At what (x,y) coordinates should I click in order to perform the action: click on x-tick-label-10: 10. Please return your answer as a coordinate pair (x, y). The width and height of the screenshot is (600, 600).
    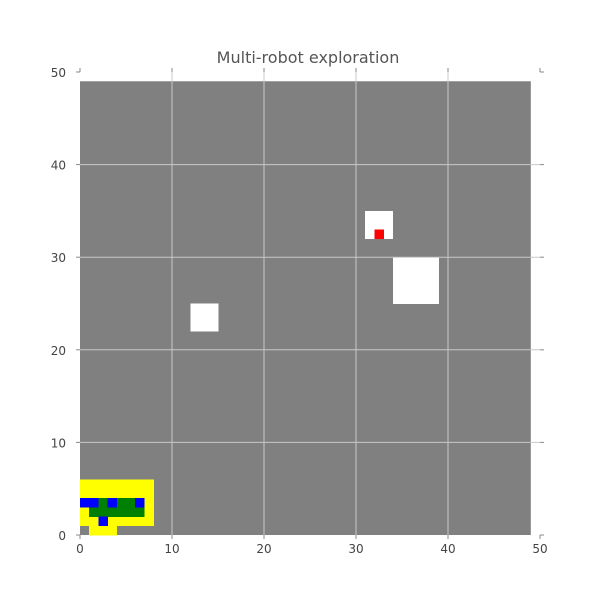
    Looking at the image, I should click on (171, 549).